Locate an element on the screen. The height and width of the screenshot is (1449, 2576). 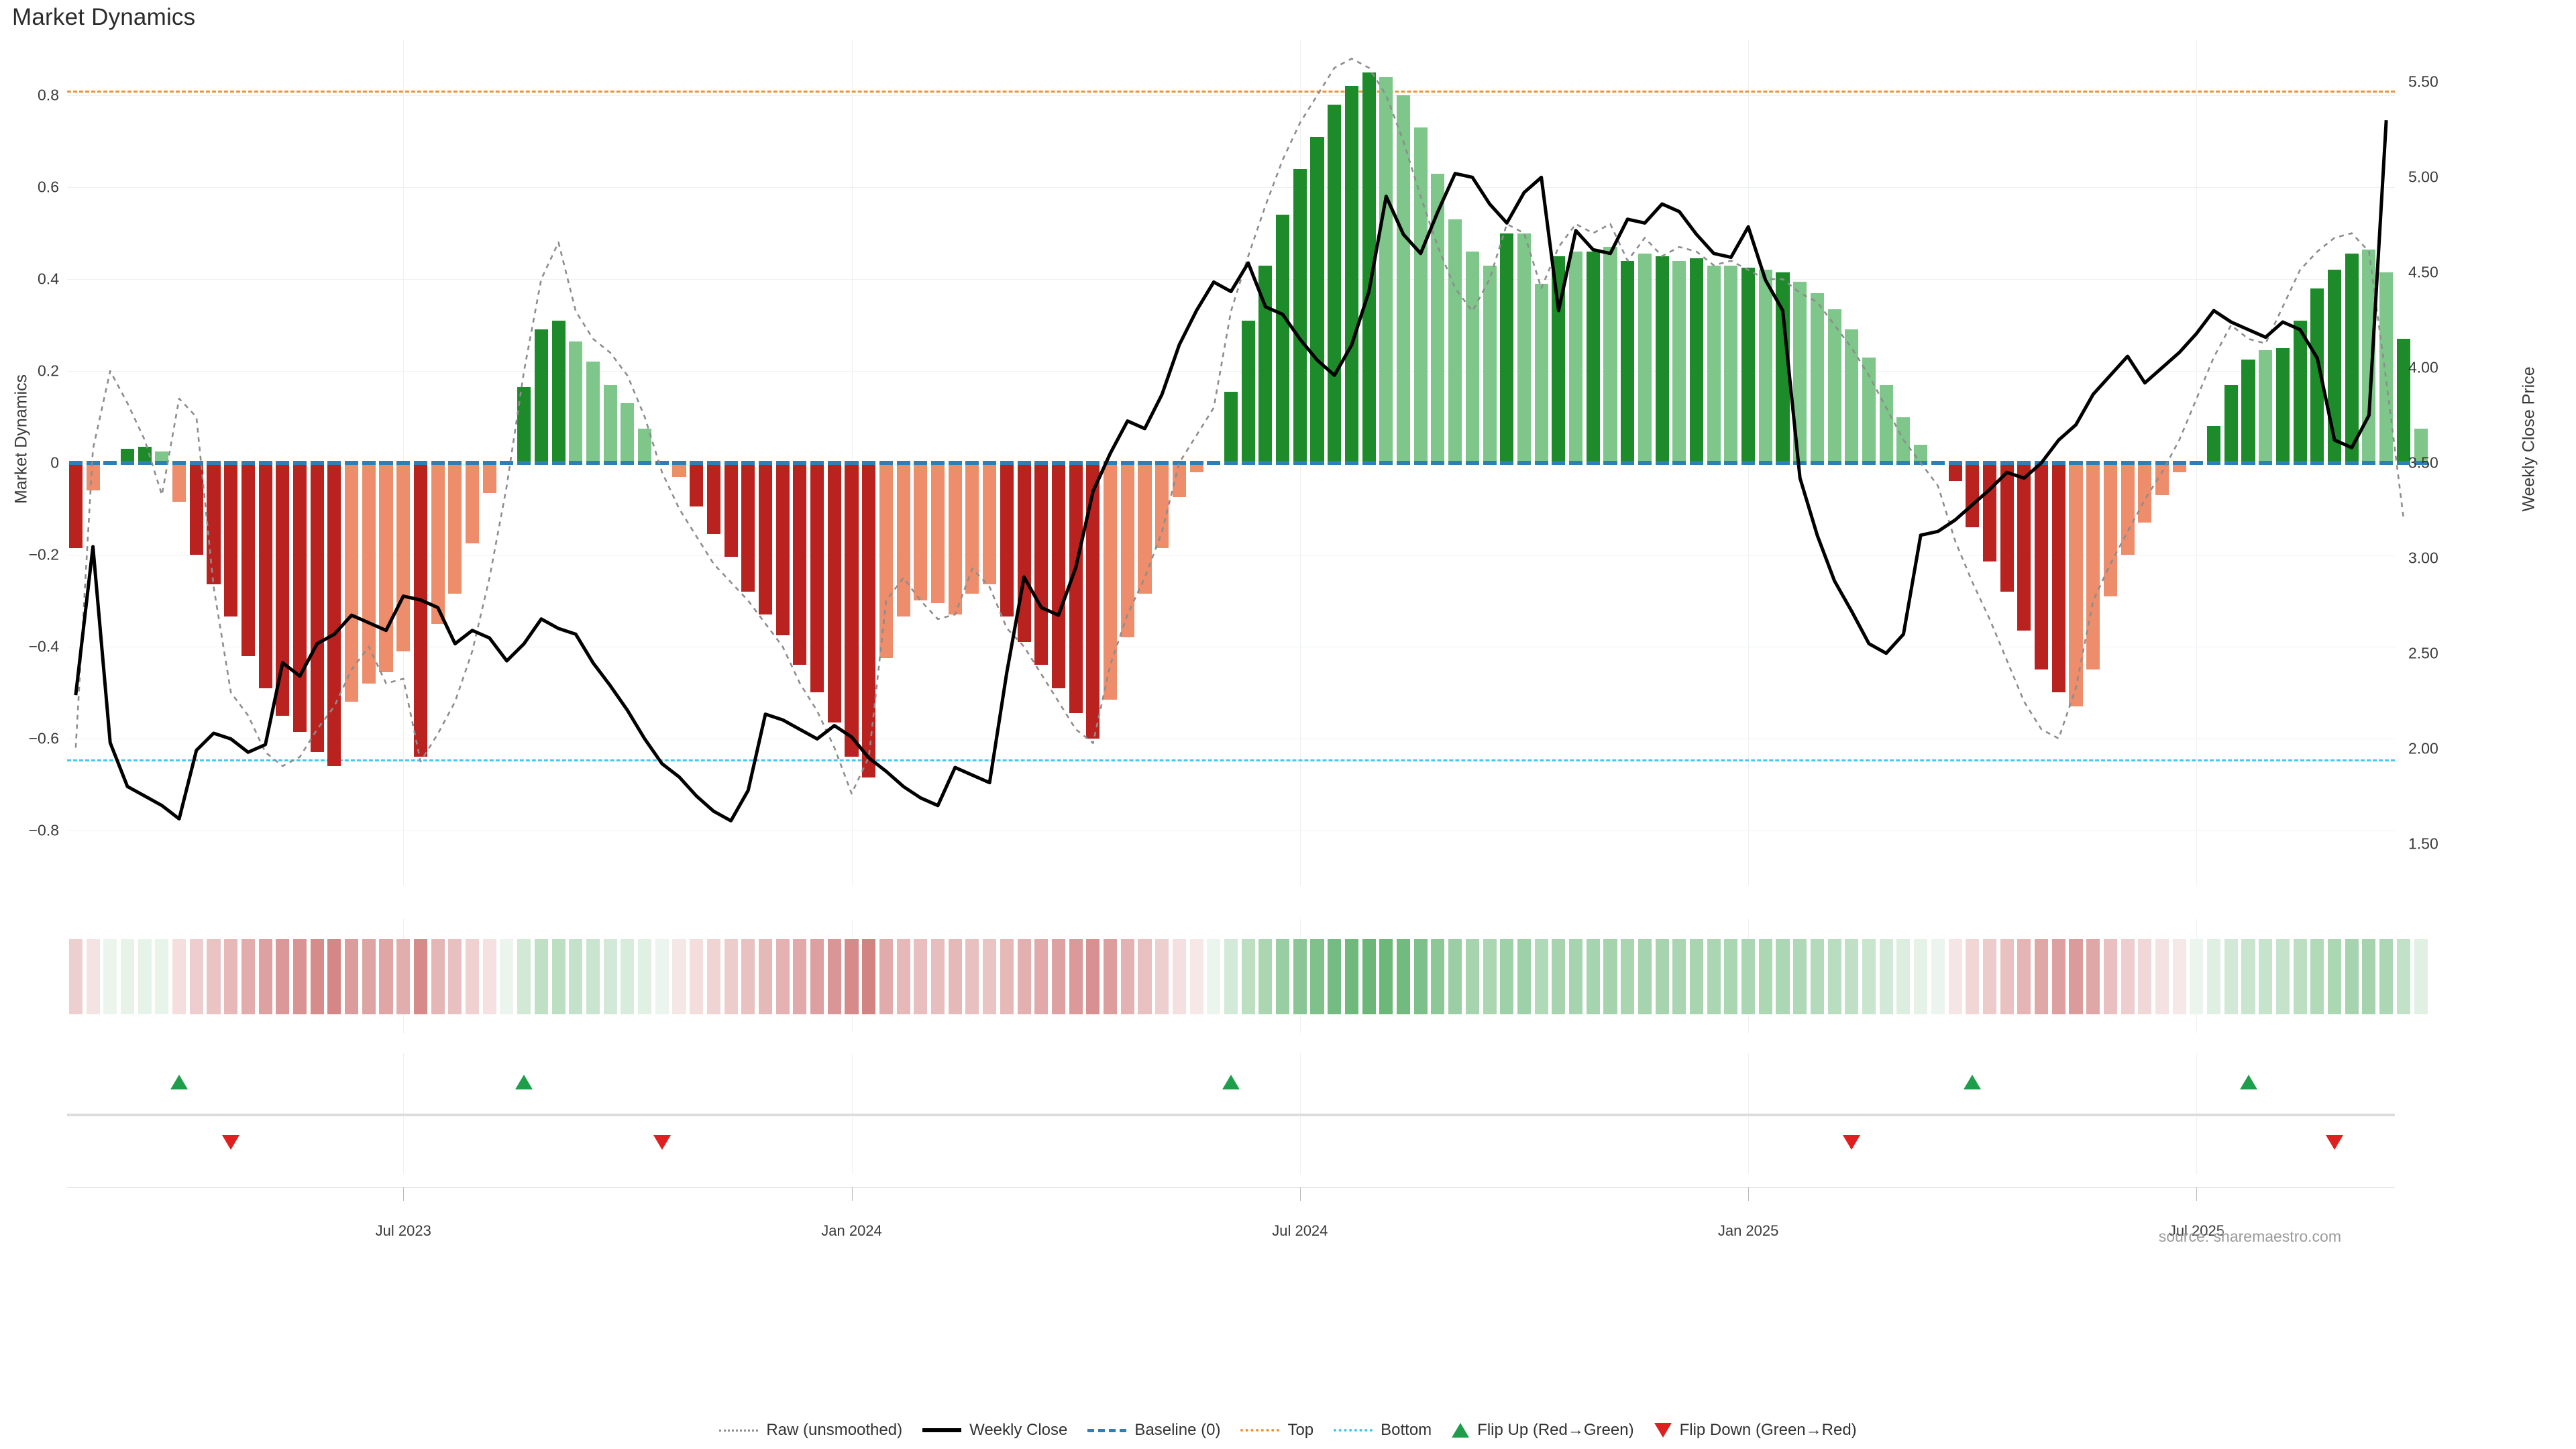
legend-item: Flip Down (Green→Red) is located at coordinates (1755, 1430).